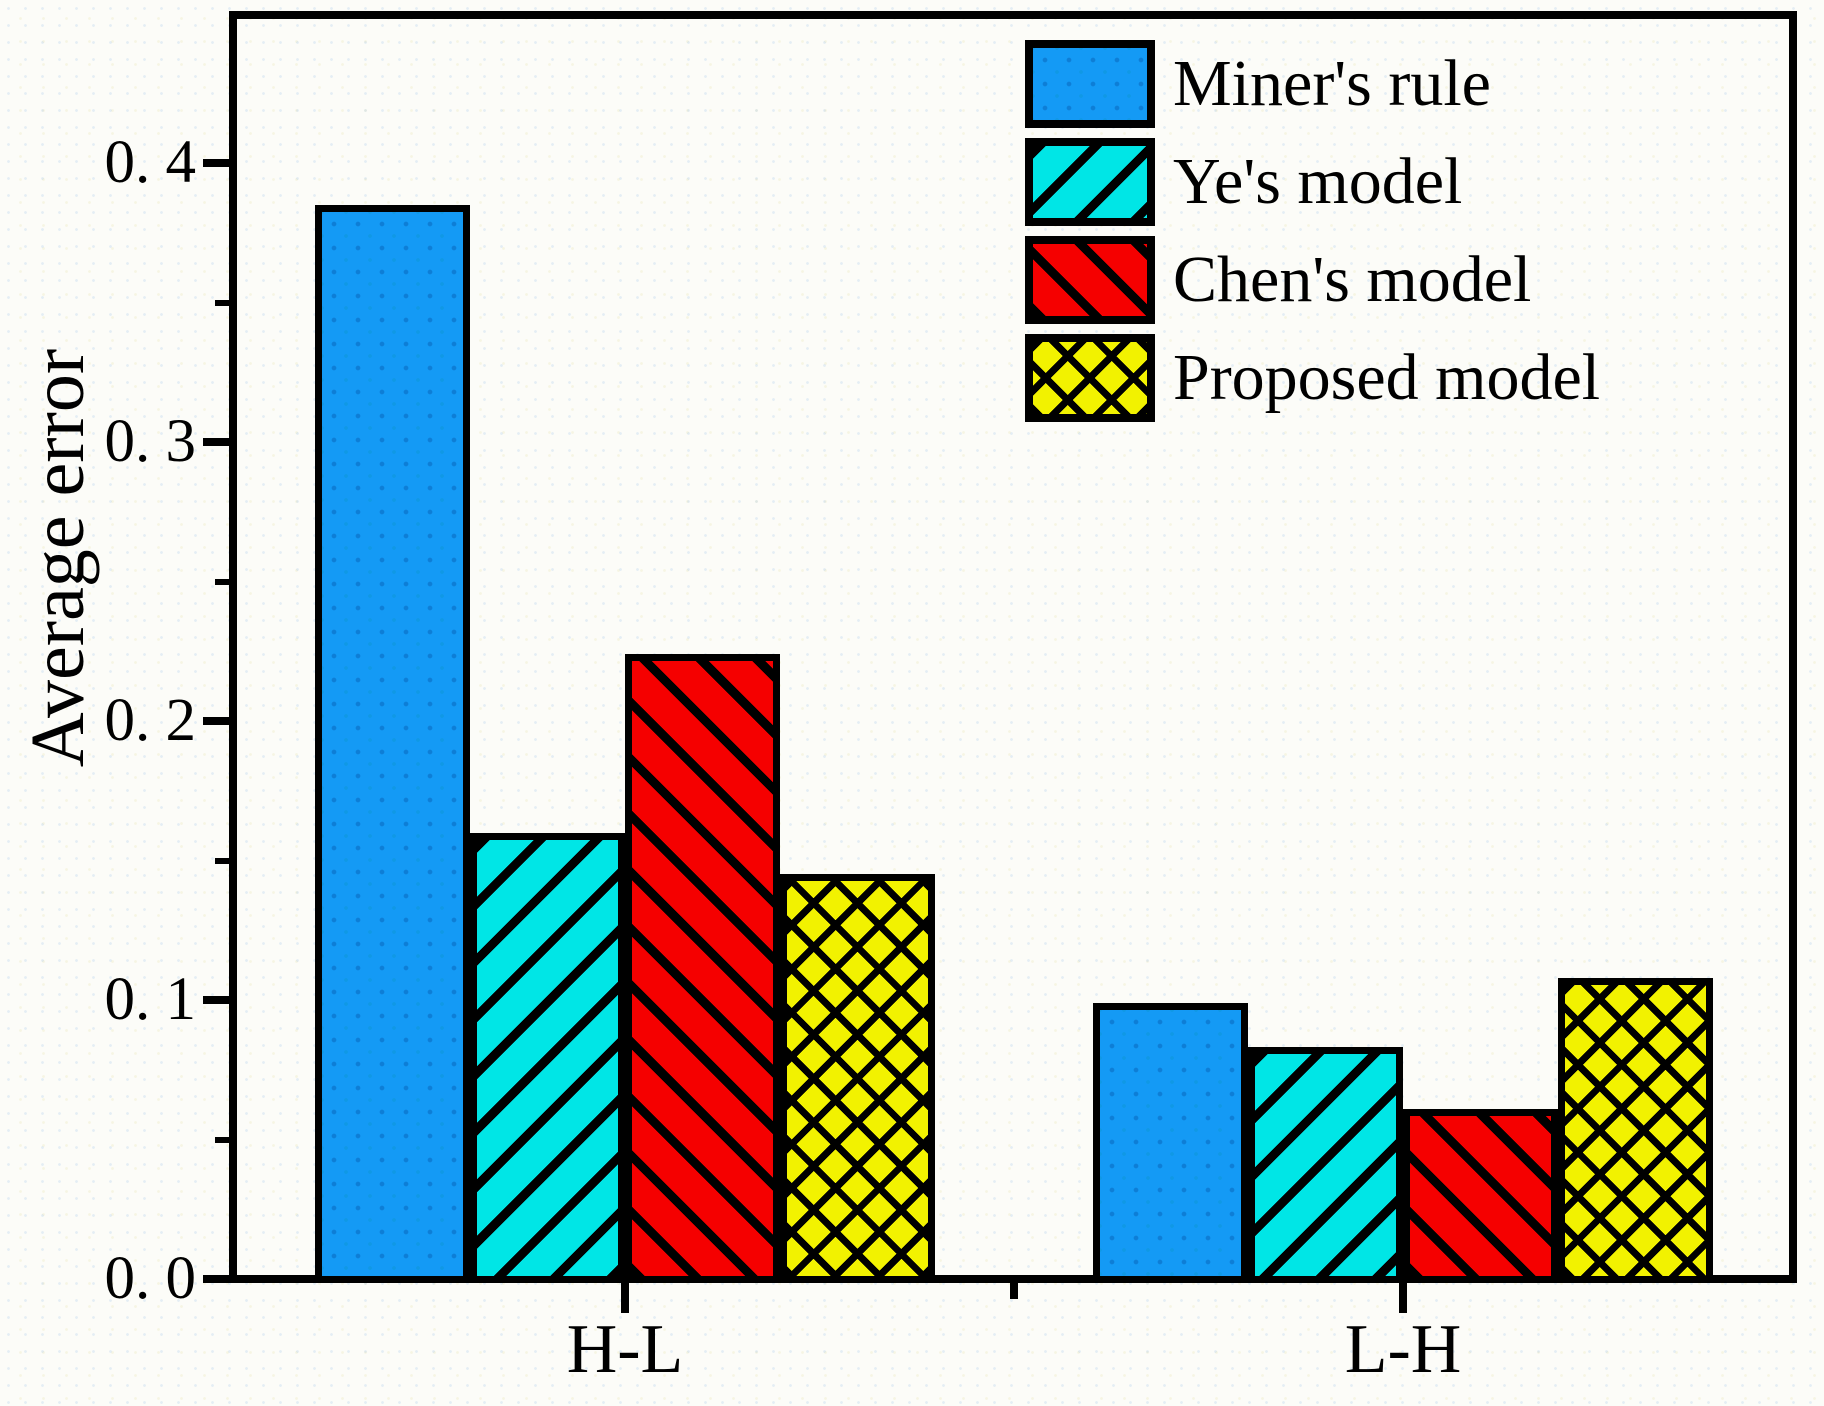 This screenshot has height=1406, width=1824. Describe the element at coordinates (150, 1278) in the screenshot. I see `y-tick-label: 0. 0` at that location.